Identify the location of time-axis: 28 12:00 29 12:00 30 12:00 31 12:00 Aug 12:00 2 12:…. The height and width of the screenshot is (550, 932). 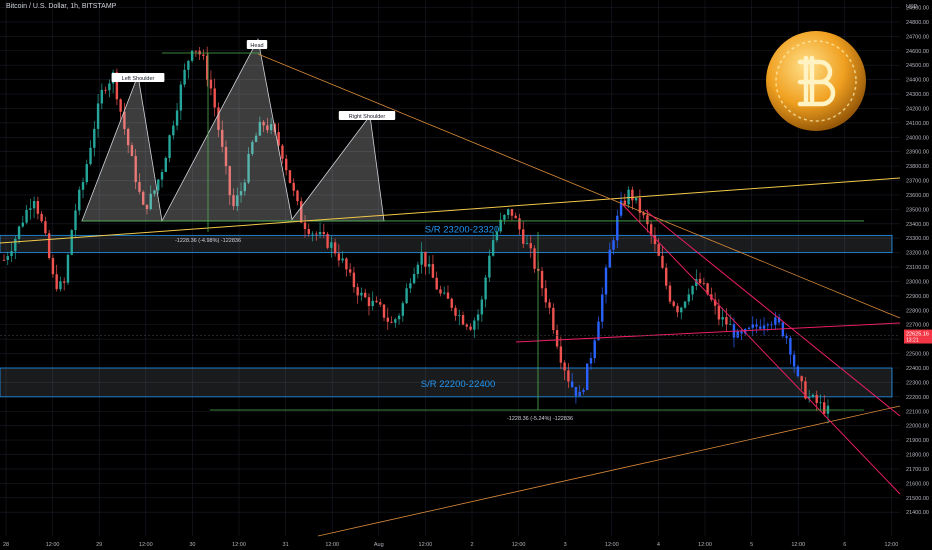
(450, 545).